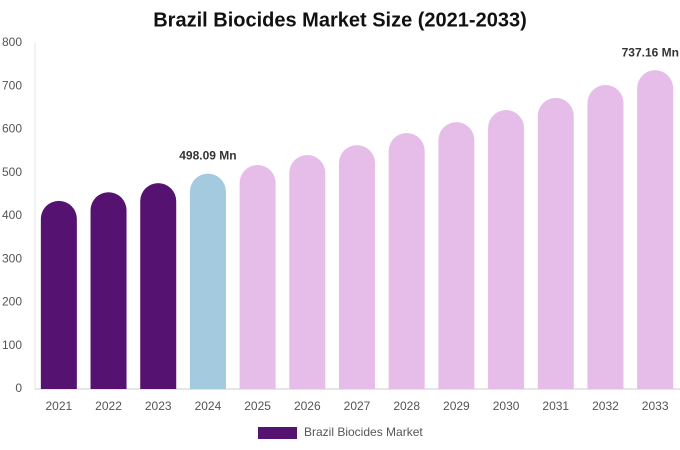 The image size is (680, 450). What do you see at coordinates (650, 52) in the screenshot?
I see `data-label: 737.16 Mn` at bounding box center [650, 52].